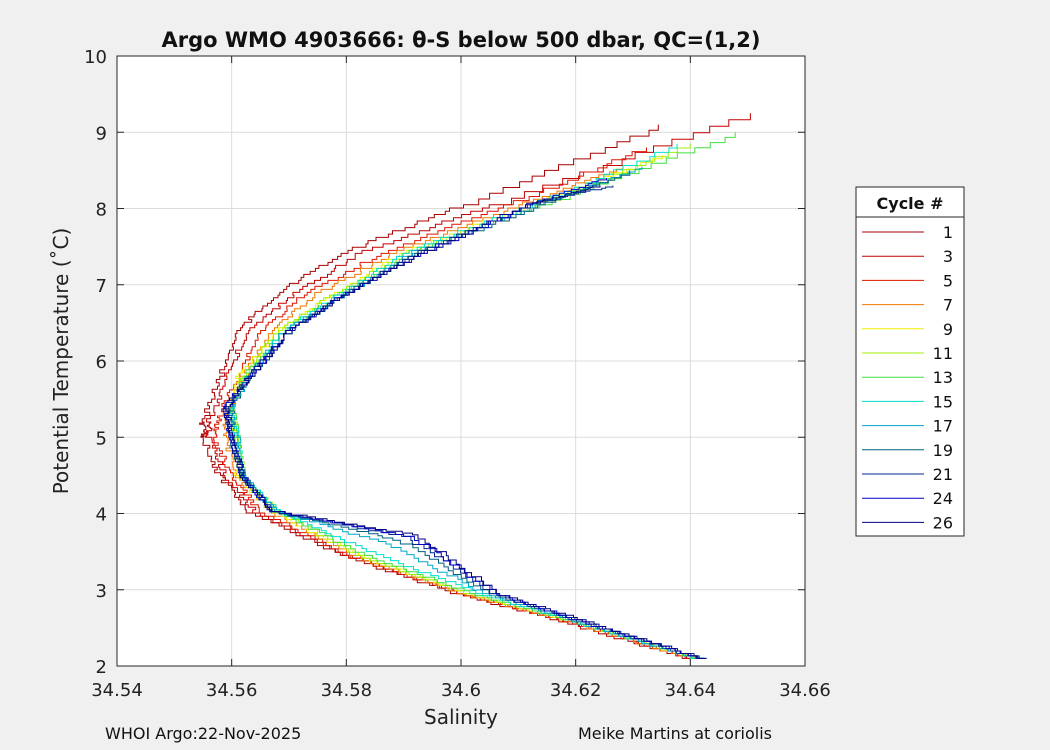 This screenshot has height=750, width=1050. Describe the element at coordinates (943, 474) in the screenshot. I see `legend-label-cycle-21: 21` at that location.